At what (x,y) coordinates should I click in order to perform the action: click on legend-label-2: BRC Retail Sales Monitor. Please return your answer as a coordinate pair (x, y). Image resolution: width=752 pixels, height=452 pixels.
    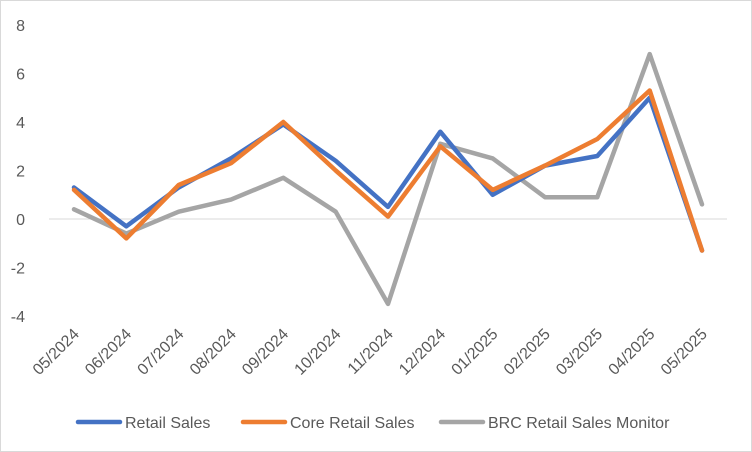
    Looking at the image, I should click on (579, 423).